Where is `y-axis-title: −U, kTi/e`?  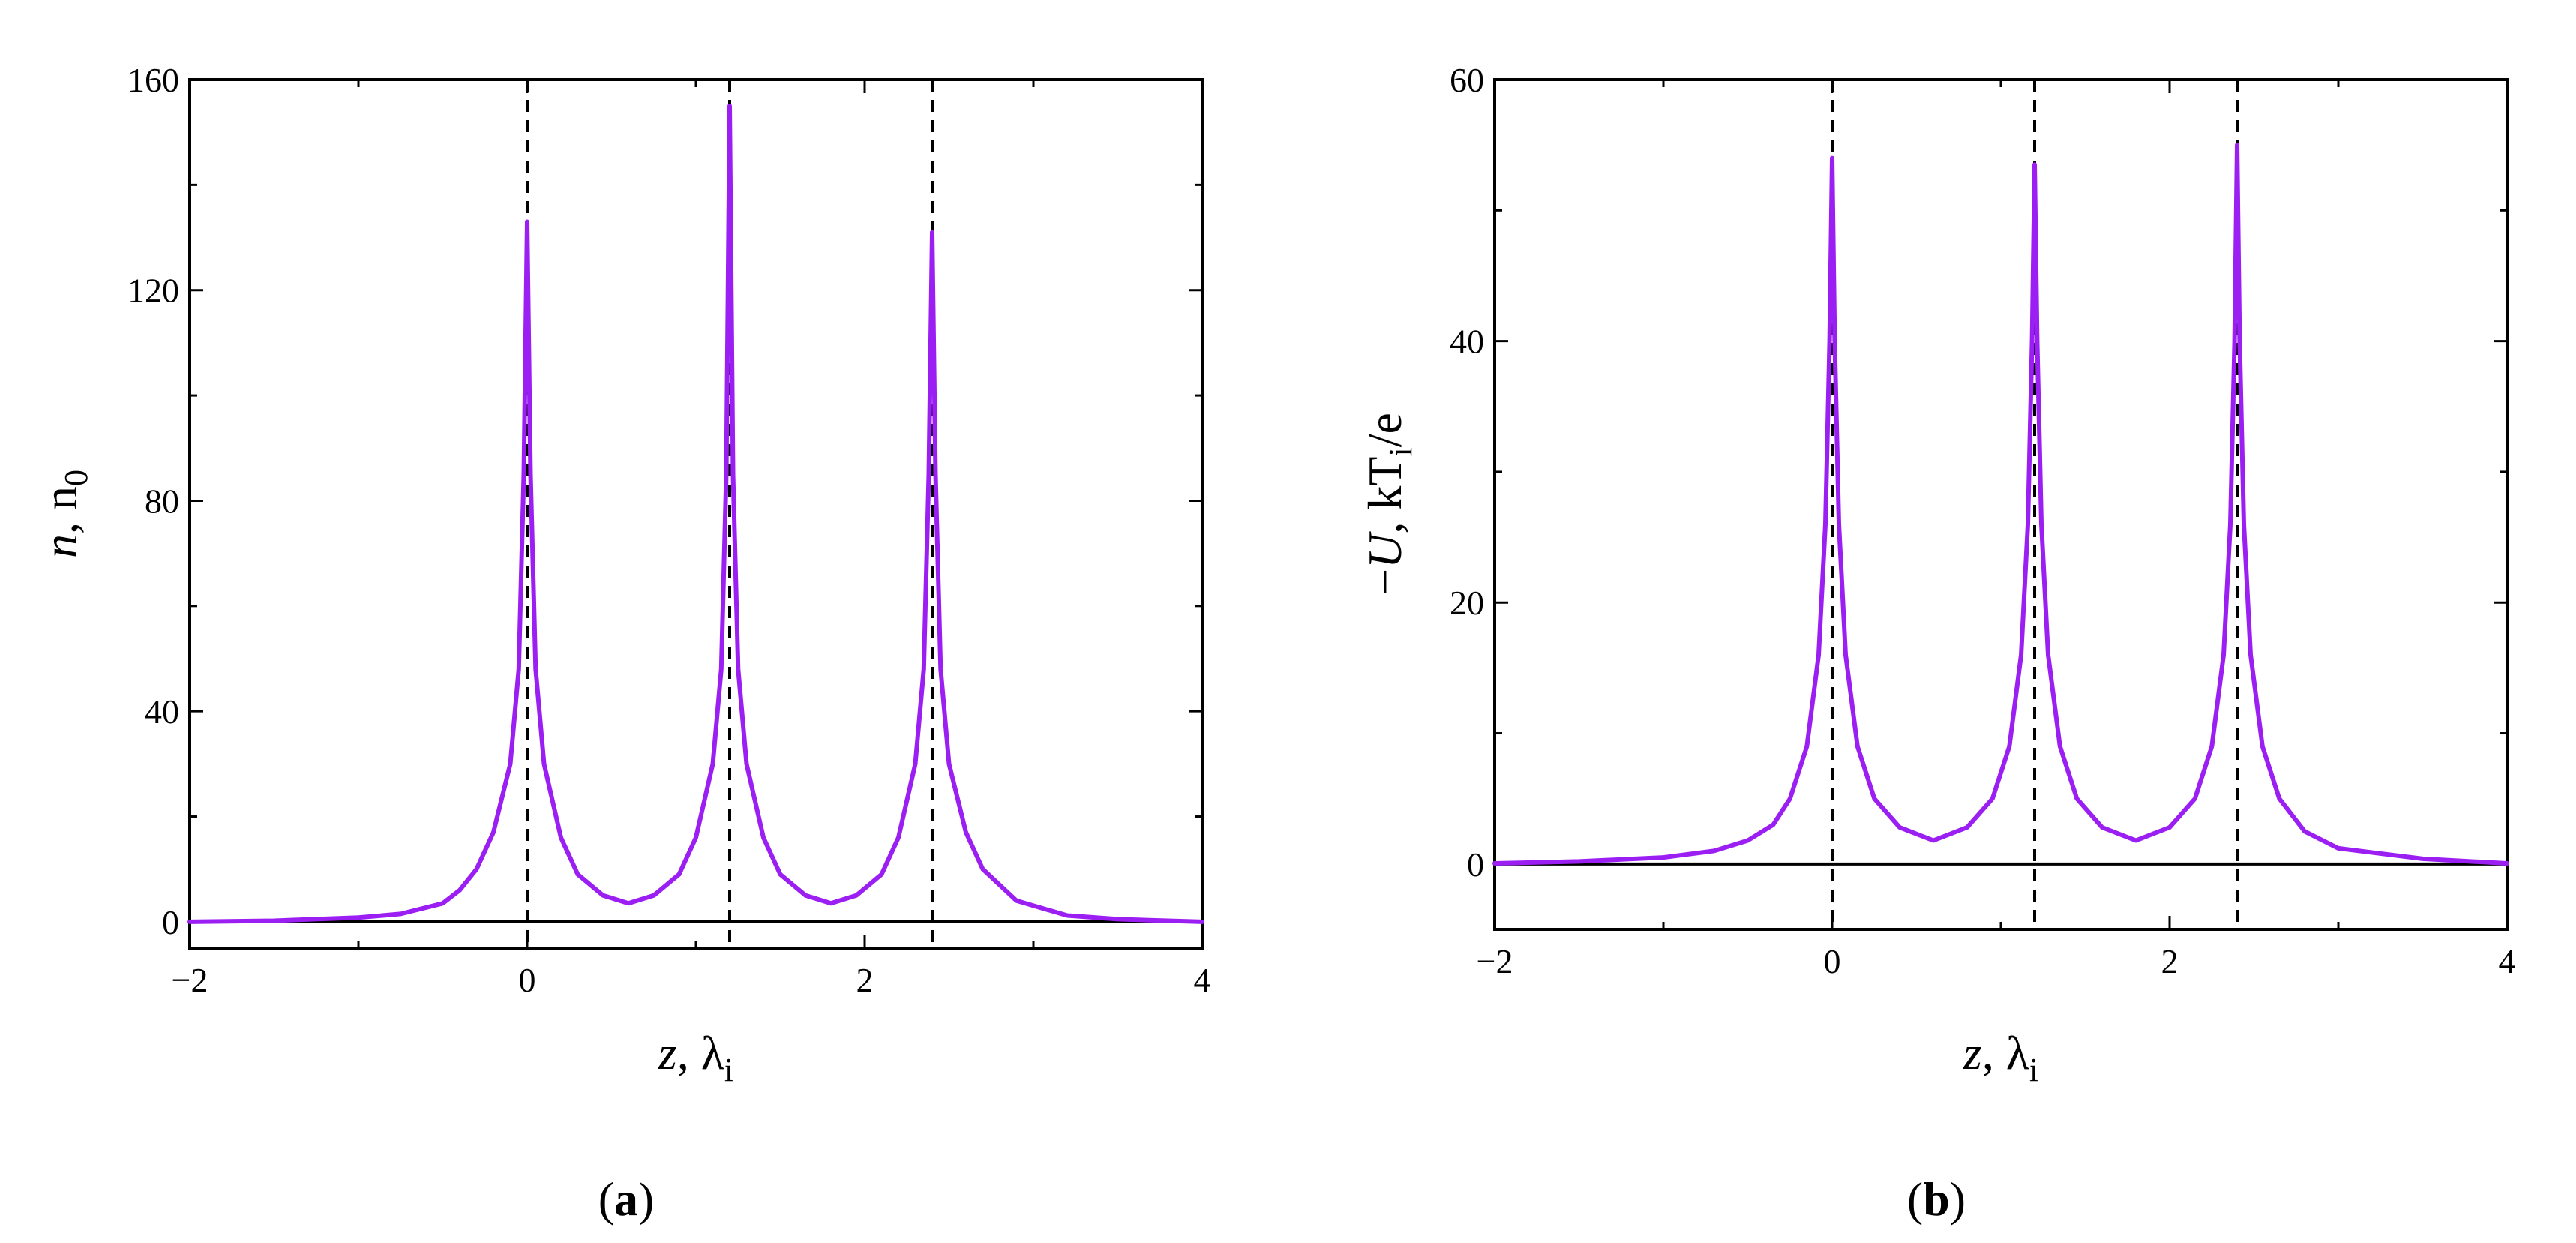 y-axis-title: −U, kTi/e is located at coordinates (1389, 504).